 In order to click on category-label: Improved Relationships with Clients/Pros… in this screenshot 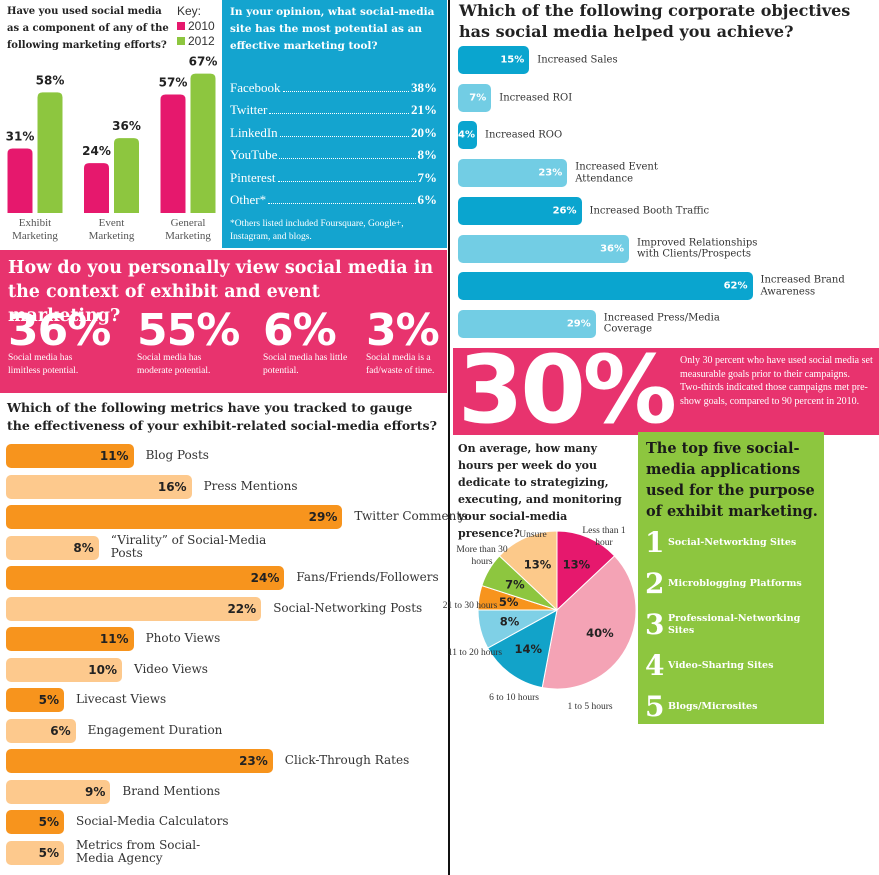, I will do `click(697, 248)`.